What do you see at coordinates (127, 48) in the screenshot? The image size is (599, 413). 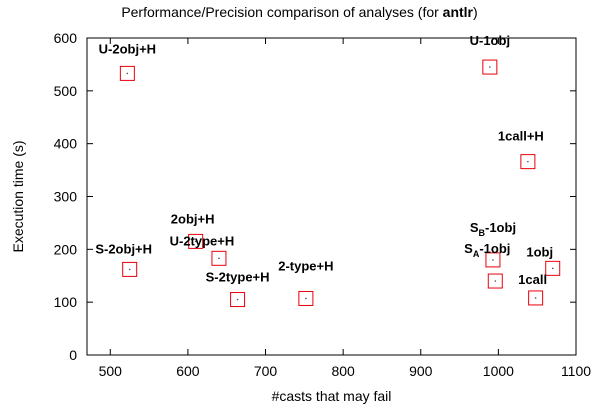 I see `data-point-label: U-2obj+H` at bounding box center [127, 48].